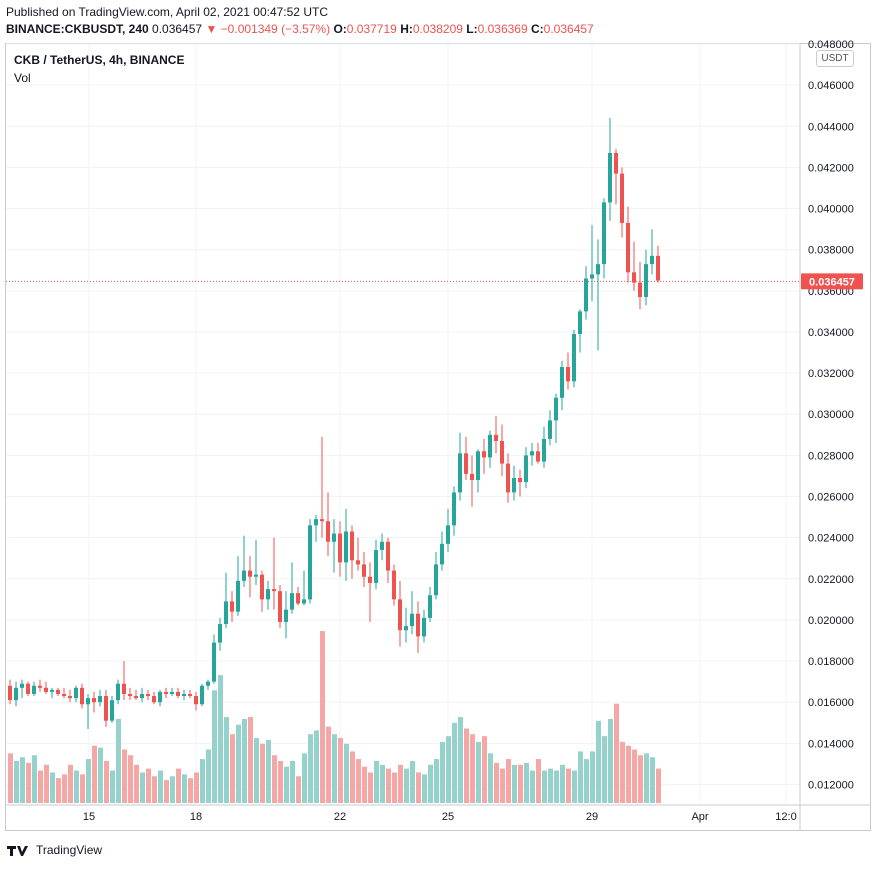 The width and height of the screenshot is (876, 872). Describe the element at coordinates (831, 744) in the screenshot. I see `price-tick-label: 0.014000` at that location.